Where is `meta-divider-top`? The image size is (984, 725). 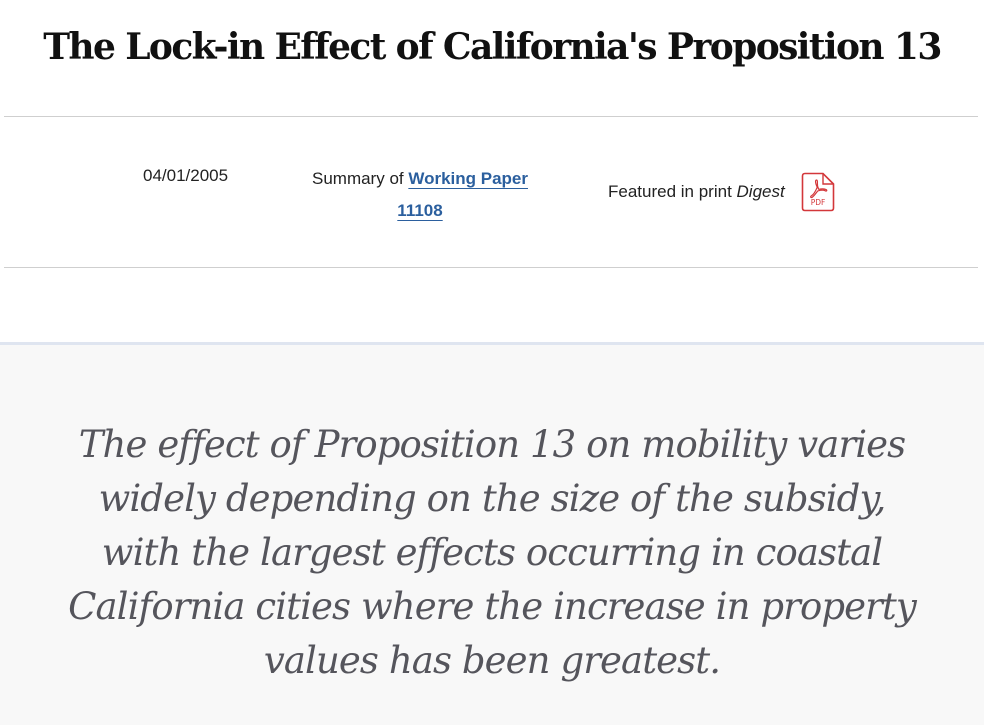
meta-divider-top is located at coordinates (491, 116).